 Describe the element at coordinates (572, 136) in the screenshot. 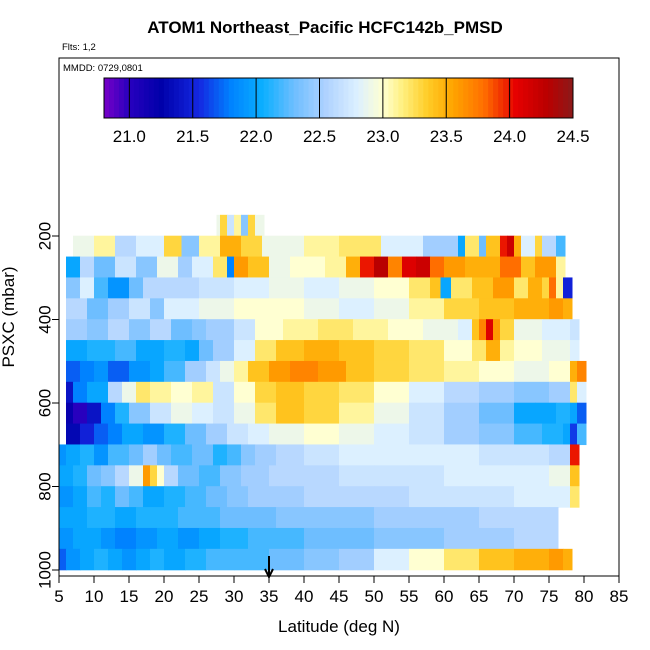

I see `colorbar-tick-label: 24.5` at that location.